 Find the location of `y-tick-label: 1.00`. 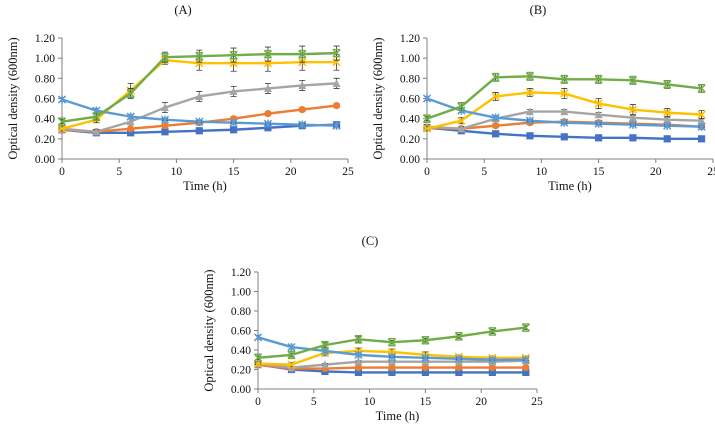

y-tick-label: 1.00 is located at coordinates (45, 59).